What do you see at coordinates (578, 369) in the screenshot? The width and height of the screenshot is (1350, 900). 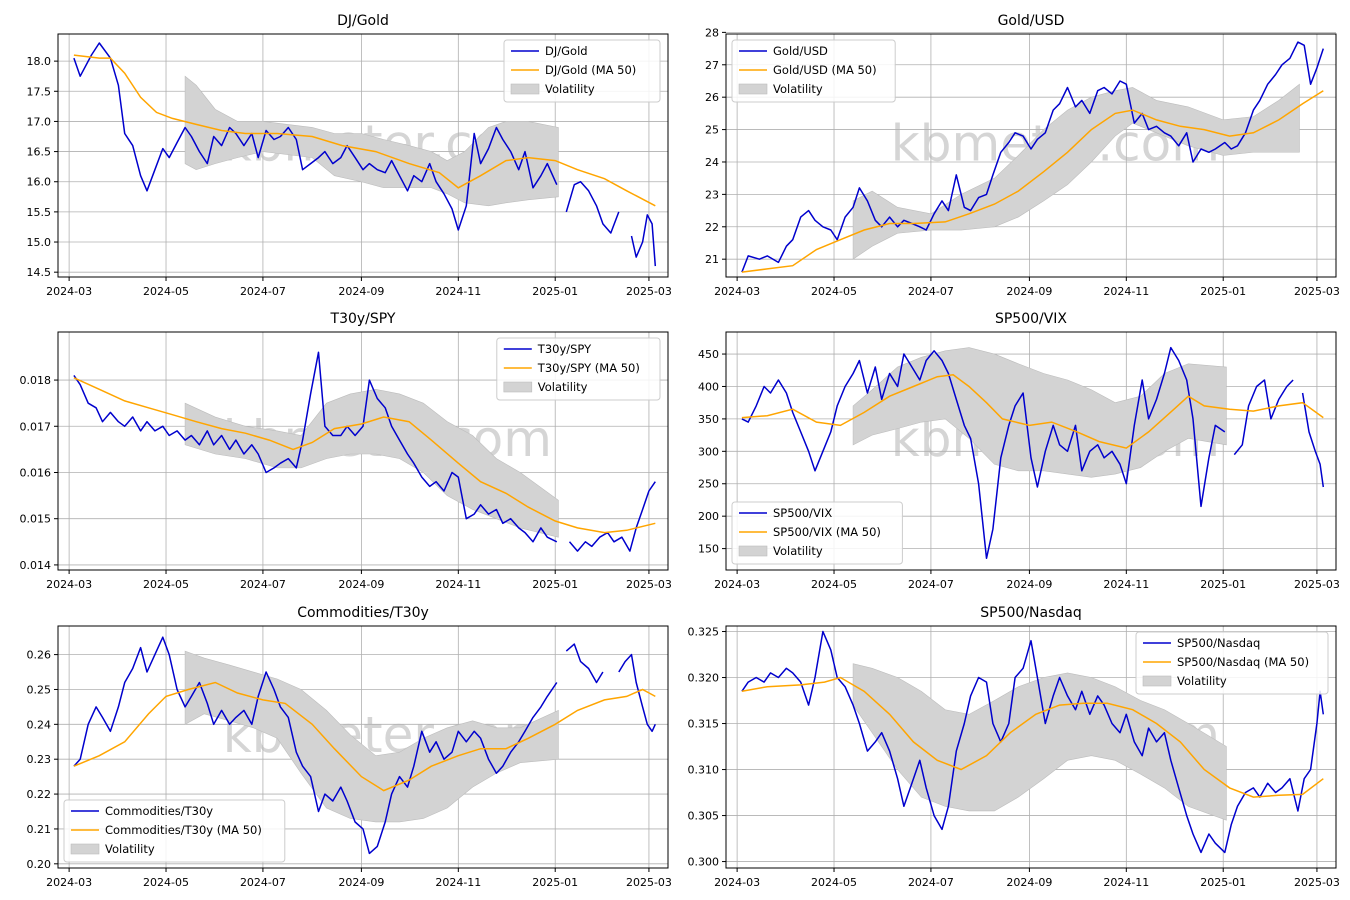 I see `legend: T30y/SPY T30y/SPY (MA 50) Volatility` at bounding box center [578, 369].